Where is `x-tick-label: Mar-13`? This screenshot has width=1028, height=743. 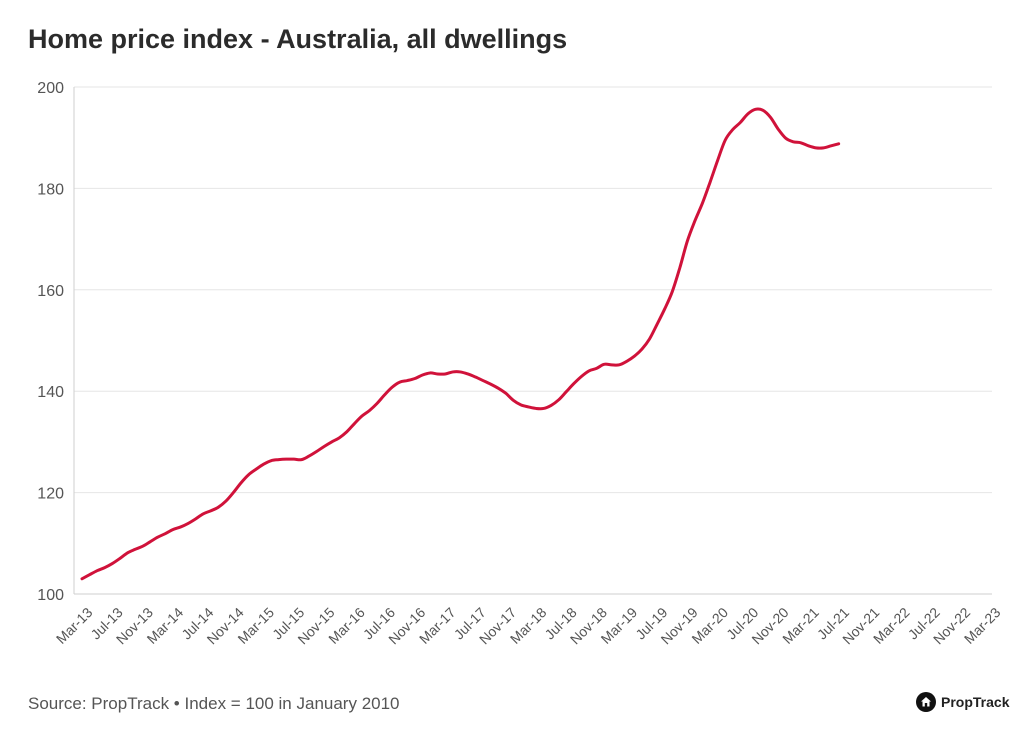 x-tick-label: Mar-13 is located at coordinates (74, 625).